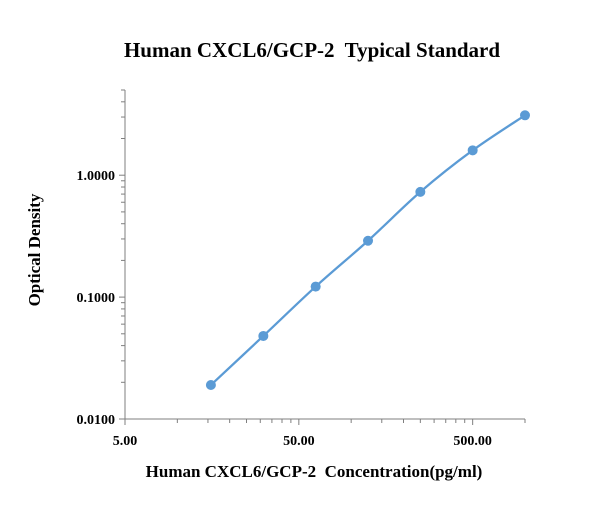 The width and height of the screenshot is (616, 530). Describe the element at coordinates (472, 441) in the screenshot. I see `x-tick-label: 500.00` at that location.